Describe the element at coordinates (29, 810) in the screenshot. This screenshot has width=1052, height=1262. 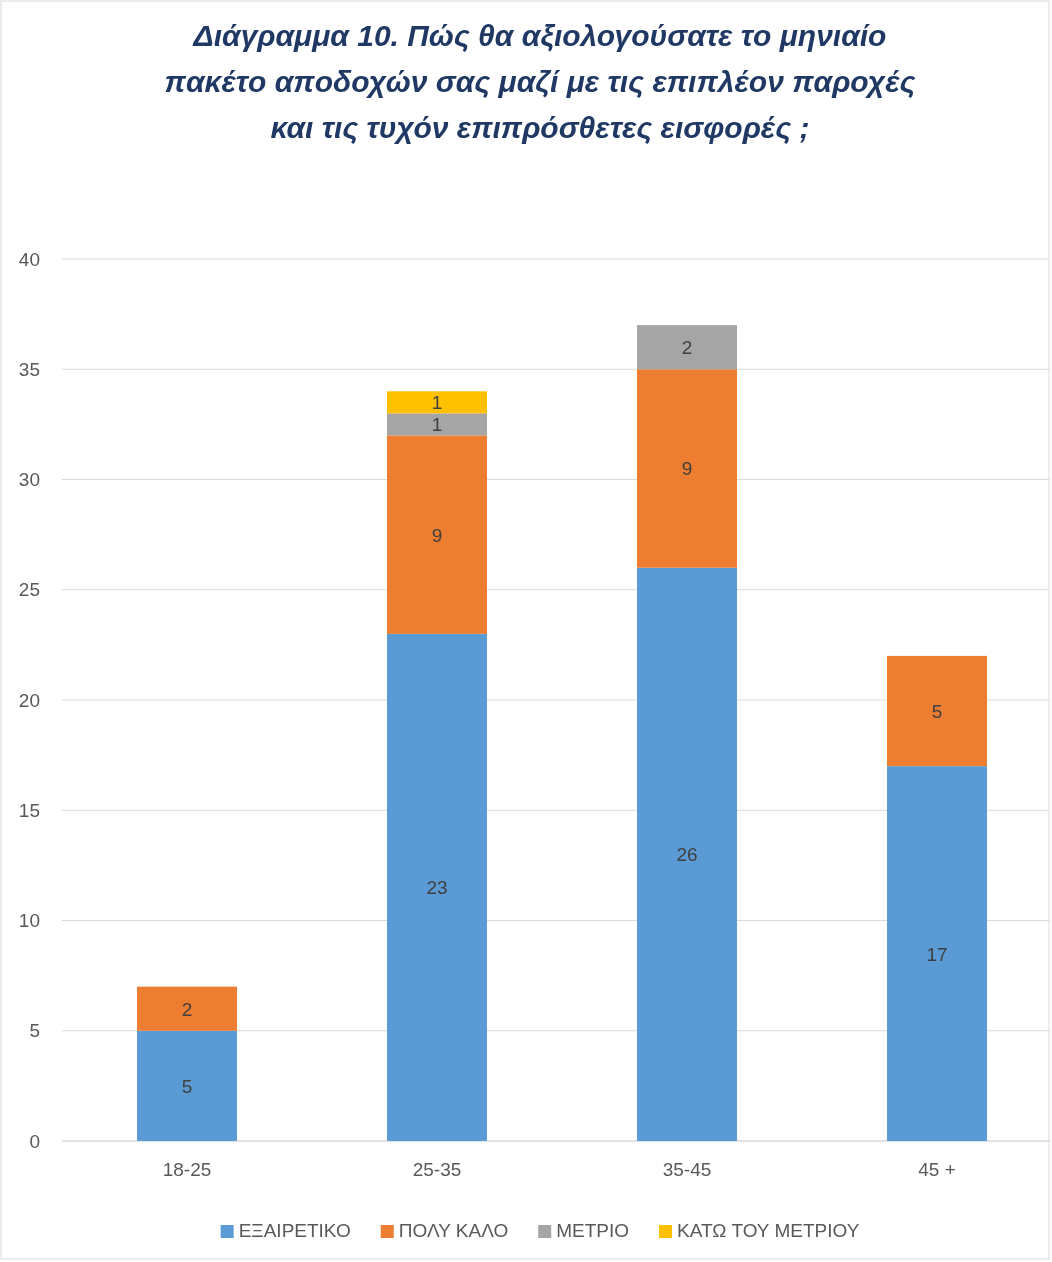
I see `y-tick-label: 15` at that location.